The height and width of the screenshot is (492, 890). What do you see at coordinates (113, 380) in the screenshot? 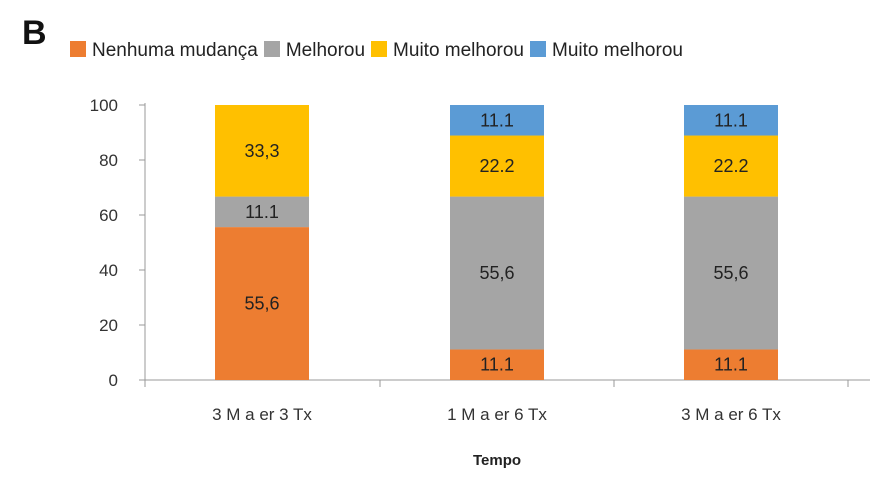
I see `y-tick-label: 0` at bounding box center [113, 380].